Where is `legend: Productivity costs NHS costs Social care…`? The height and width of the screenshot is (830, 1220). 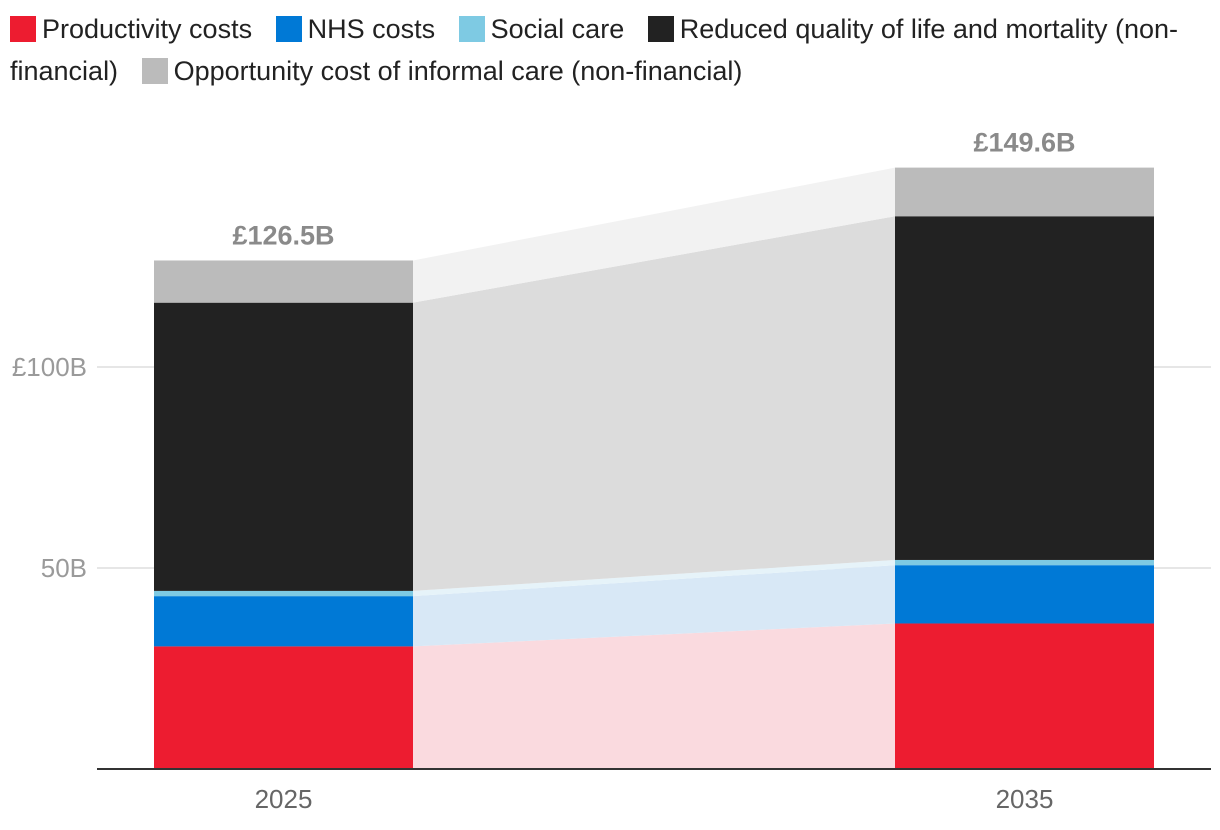 legend: Productivity costs NHS costs Social care… is located at coordinates (605, 50).